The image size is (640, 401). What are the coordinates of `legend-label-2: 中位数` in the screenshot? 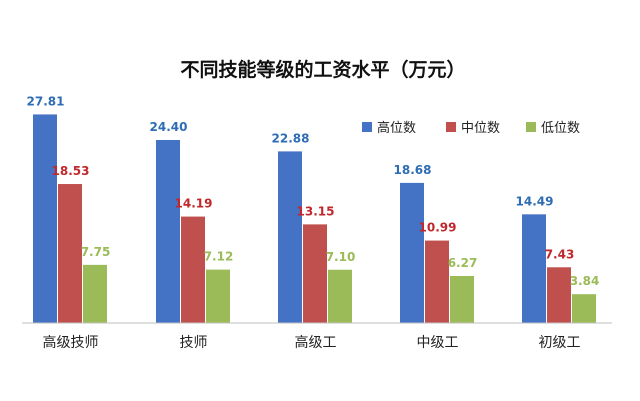 It's located at (480, 128).